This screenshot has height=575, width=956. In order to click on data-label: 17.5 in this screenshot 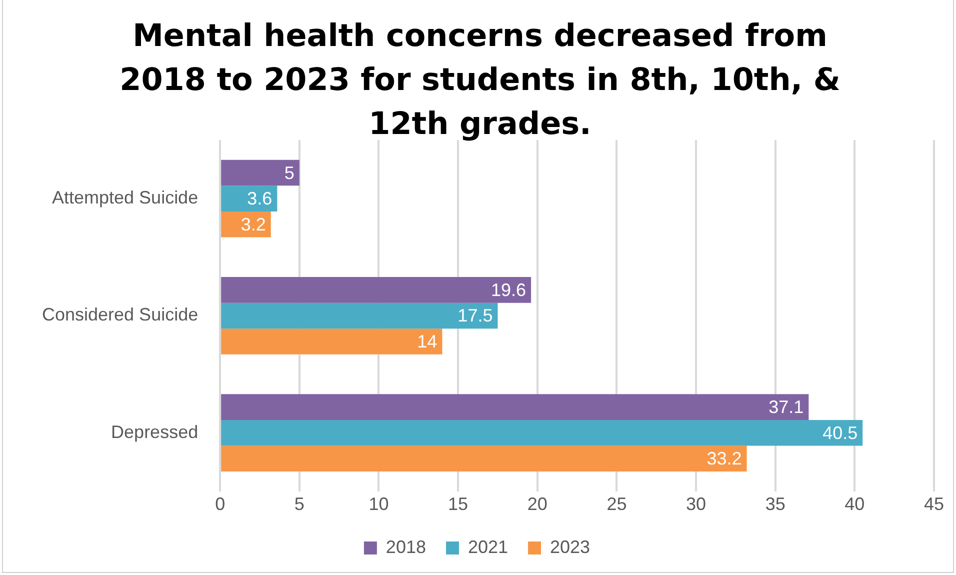, I will do `click(475, 316)`.